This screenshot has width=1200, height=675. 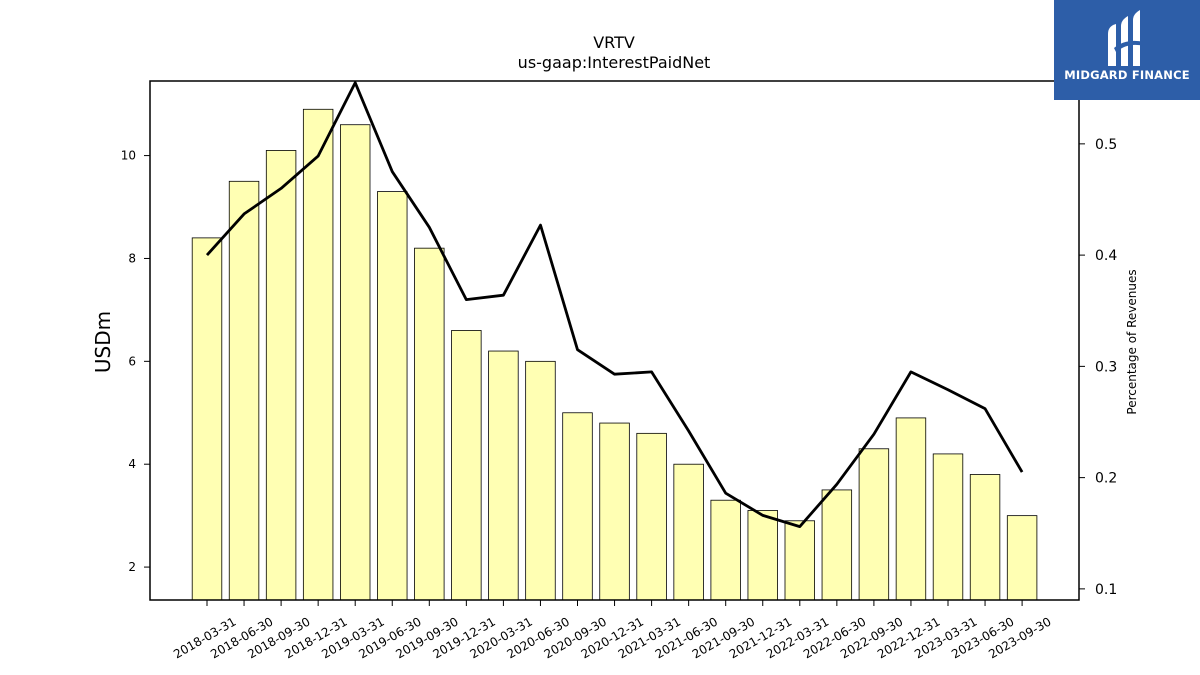 I want to click on y-tick-label: 8, so click(x=132, y=258).